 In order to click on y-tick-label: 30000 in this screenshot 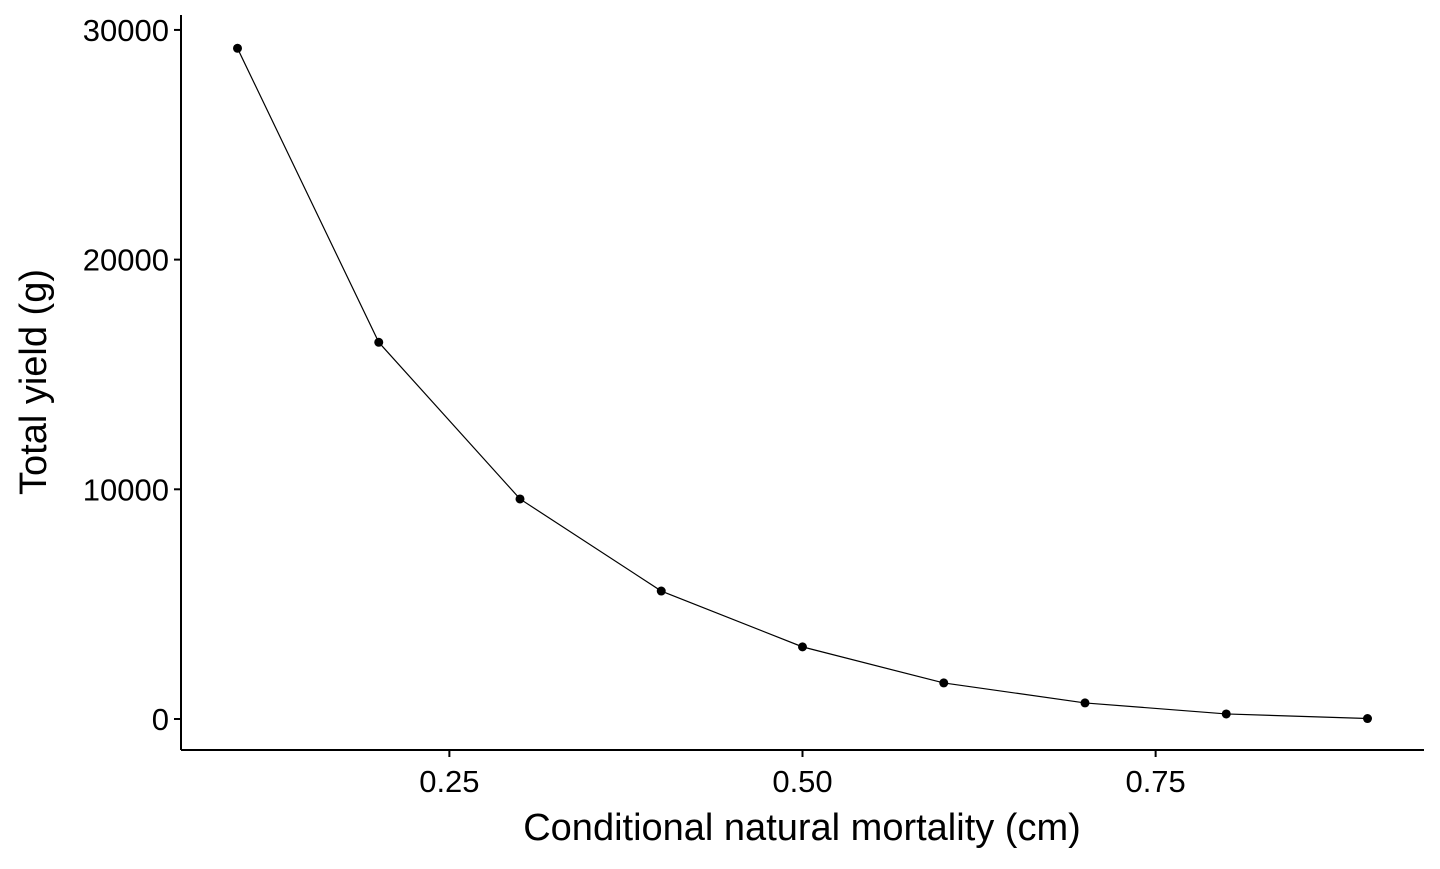, I will do `click(126, 30)`.